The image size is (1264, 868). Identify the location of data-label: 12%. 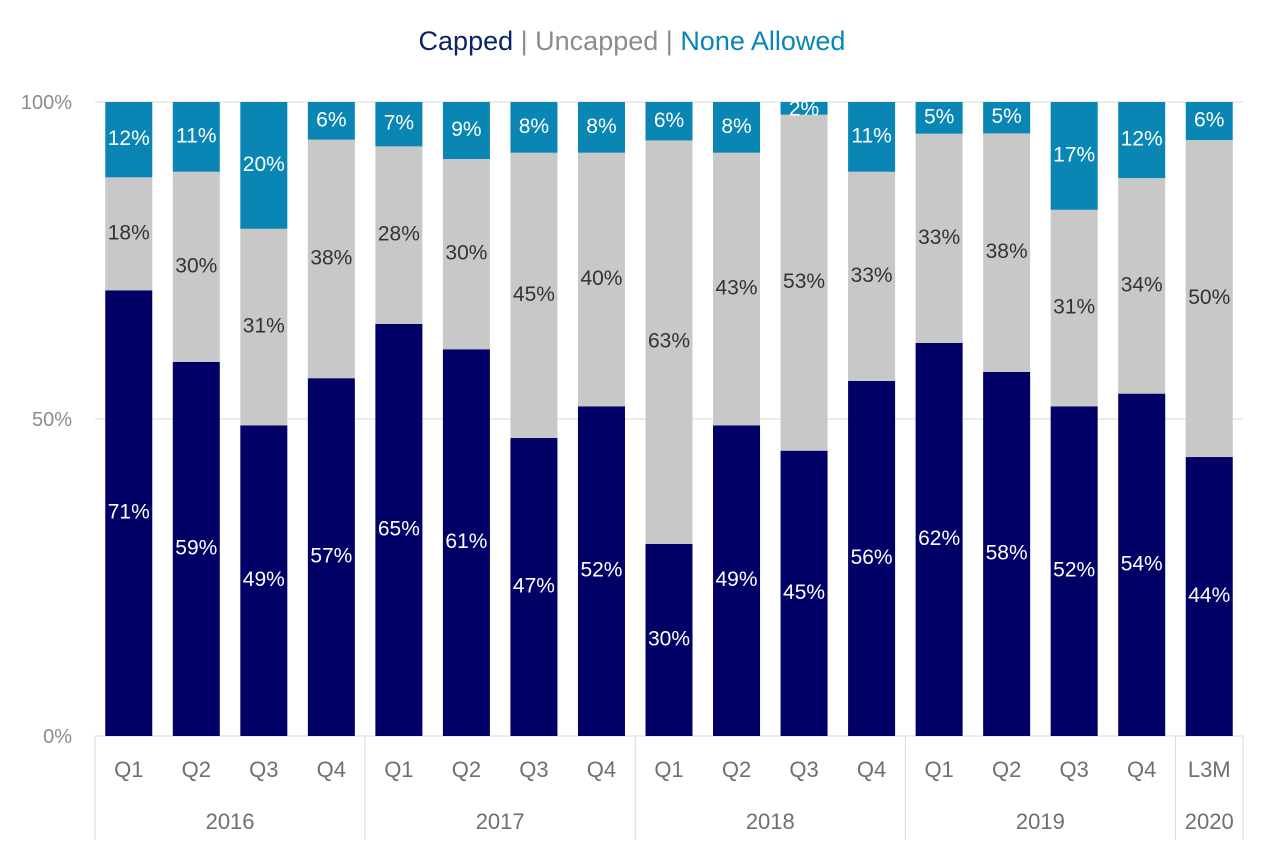
(1142, 139).